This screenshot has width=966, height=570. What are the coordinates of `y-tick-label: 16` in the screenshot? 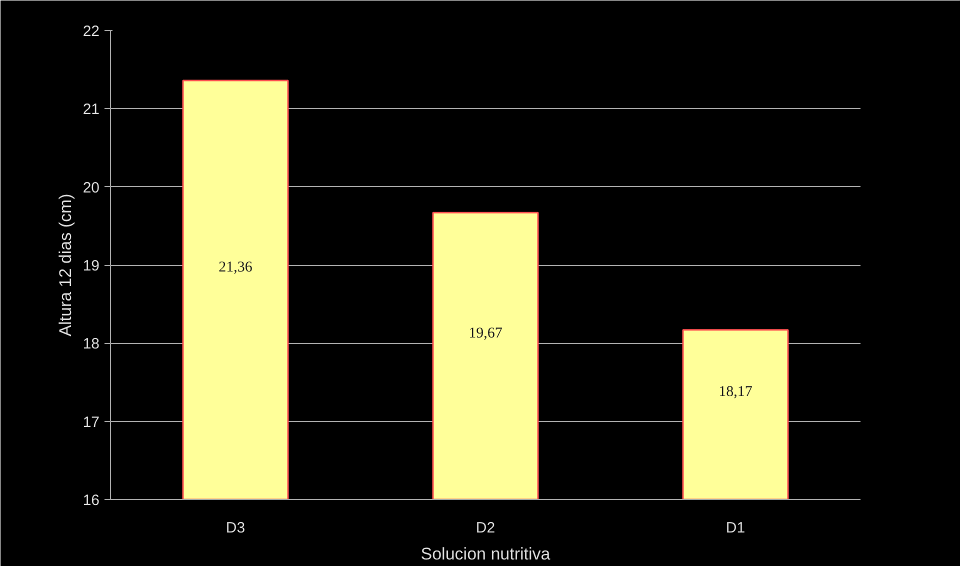 It's located at (91, 500).